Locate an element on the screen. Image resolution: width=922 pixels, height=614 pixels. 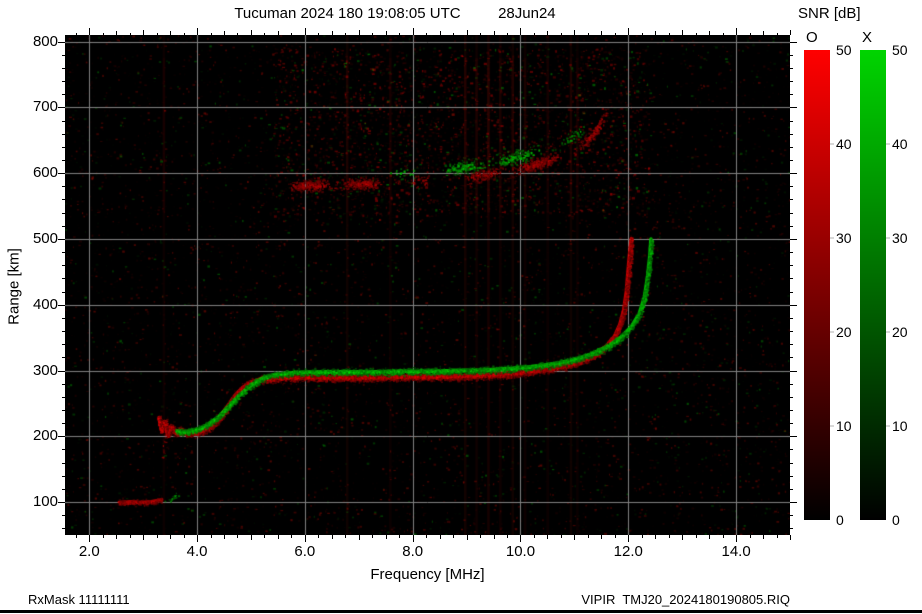
y-tick-label: 300 is located at coordinates (45, 370).